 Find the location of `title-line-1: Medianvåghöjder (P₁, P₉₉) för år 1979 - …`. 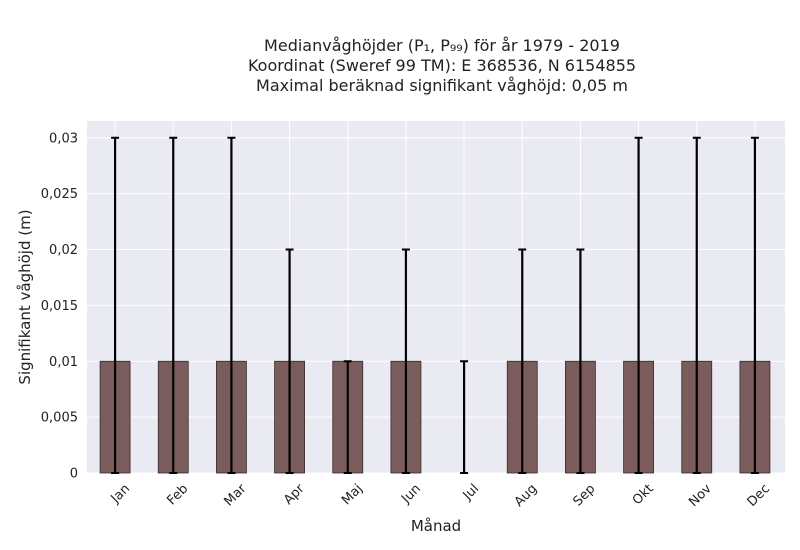

title-line-1: Medianvåghöjder (P₁, P₉₉) för år 1979 - … is located at coordinates (442, 45).